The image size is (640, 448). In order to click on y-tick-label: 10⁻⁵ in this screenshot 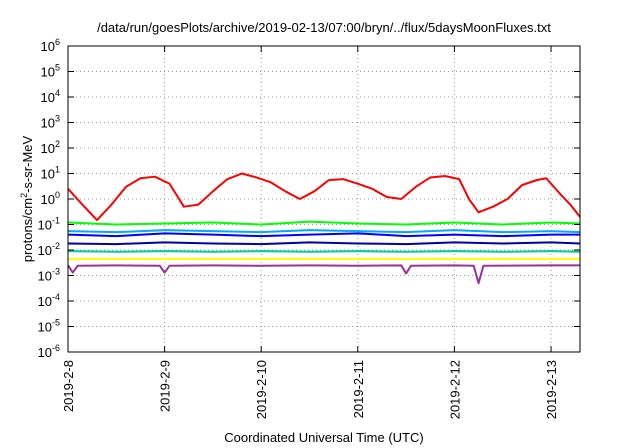, I will do `click(49, 326)`.